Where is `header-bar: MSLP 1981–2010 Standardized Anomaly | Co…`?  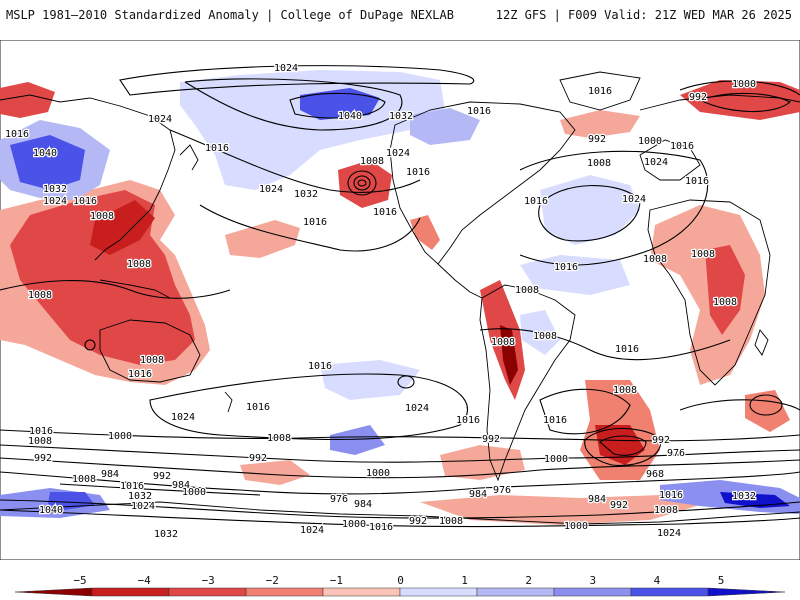
header-bar: MSLP 1981–2010 Standardized Anomaly | Co… is located at coordinates (400, 15).